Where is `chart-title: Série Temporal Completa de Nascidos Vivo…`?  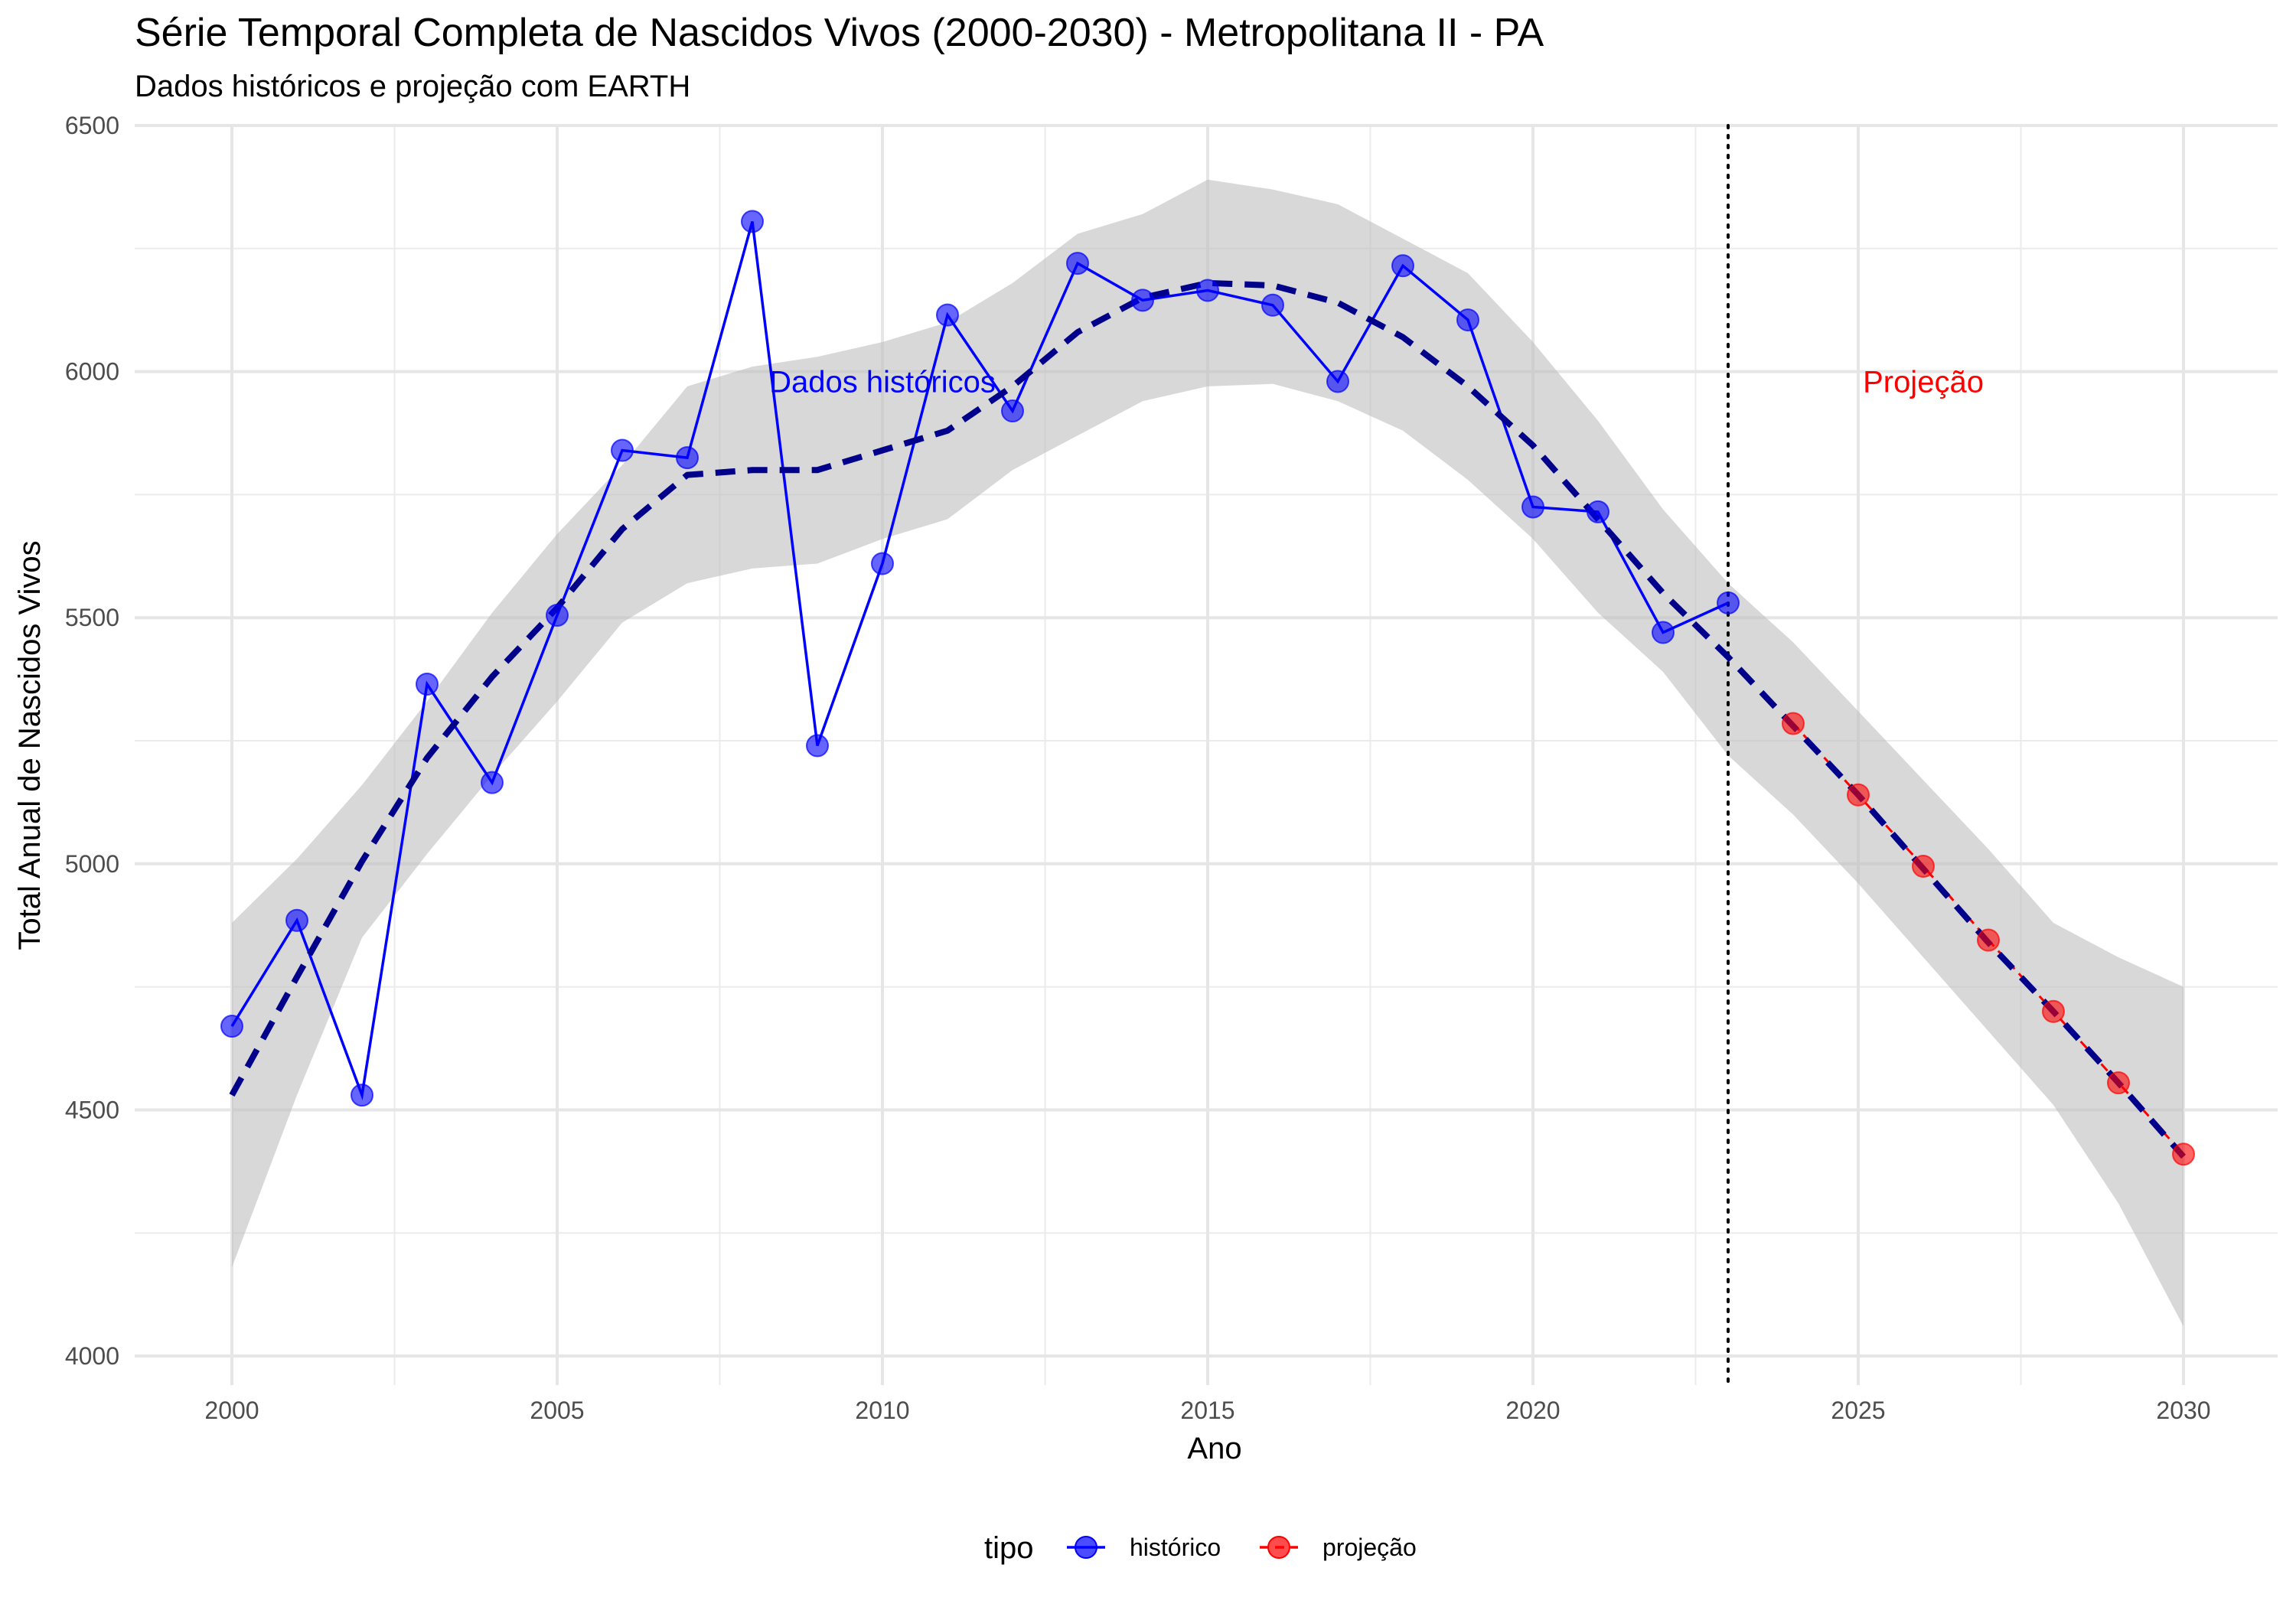
chart-title: Série Temporal Completa de Nascidos Vivo… is located at coordinates (839, 33).